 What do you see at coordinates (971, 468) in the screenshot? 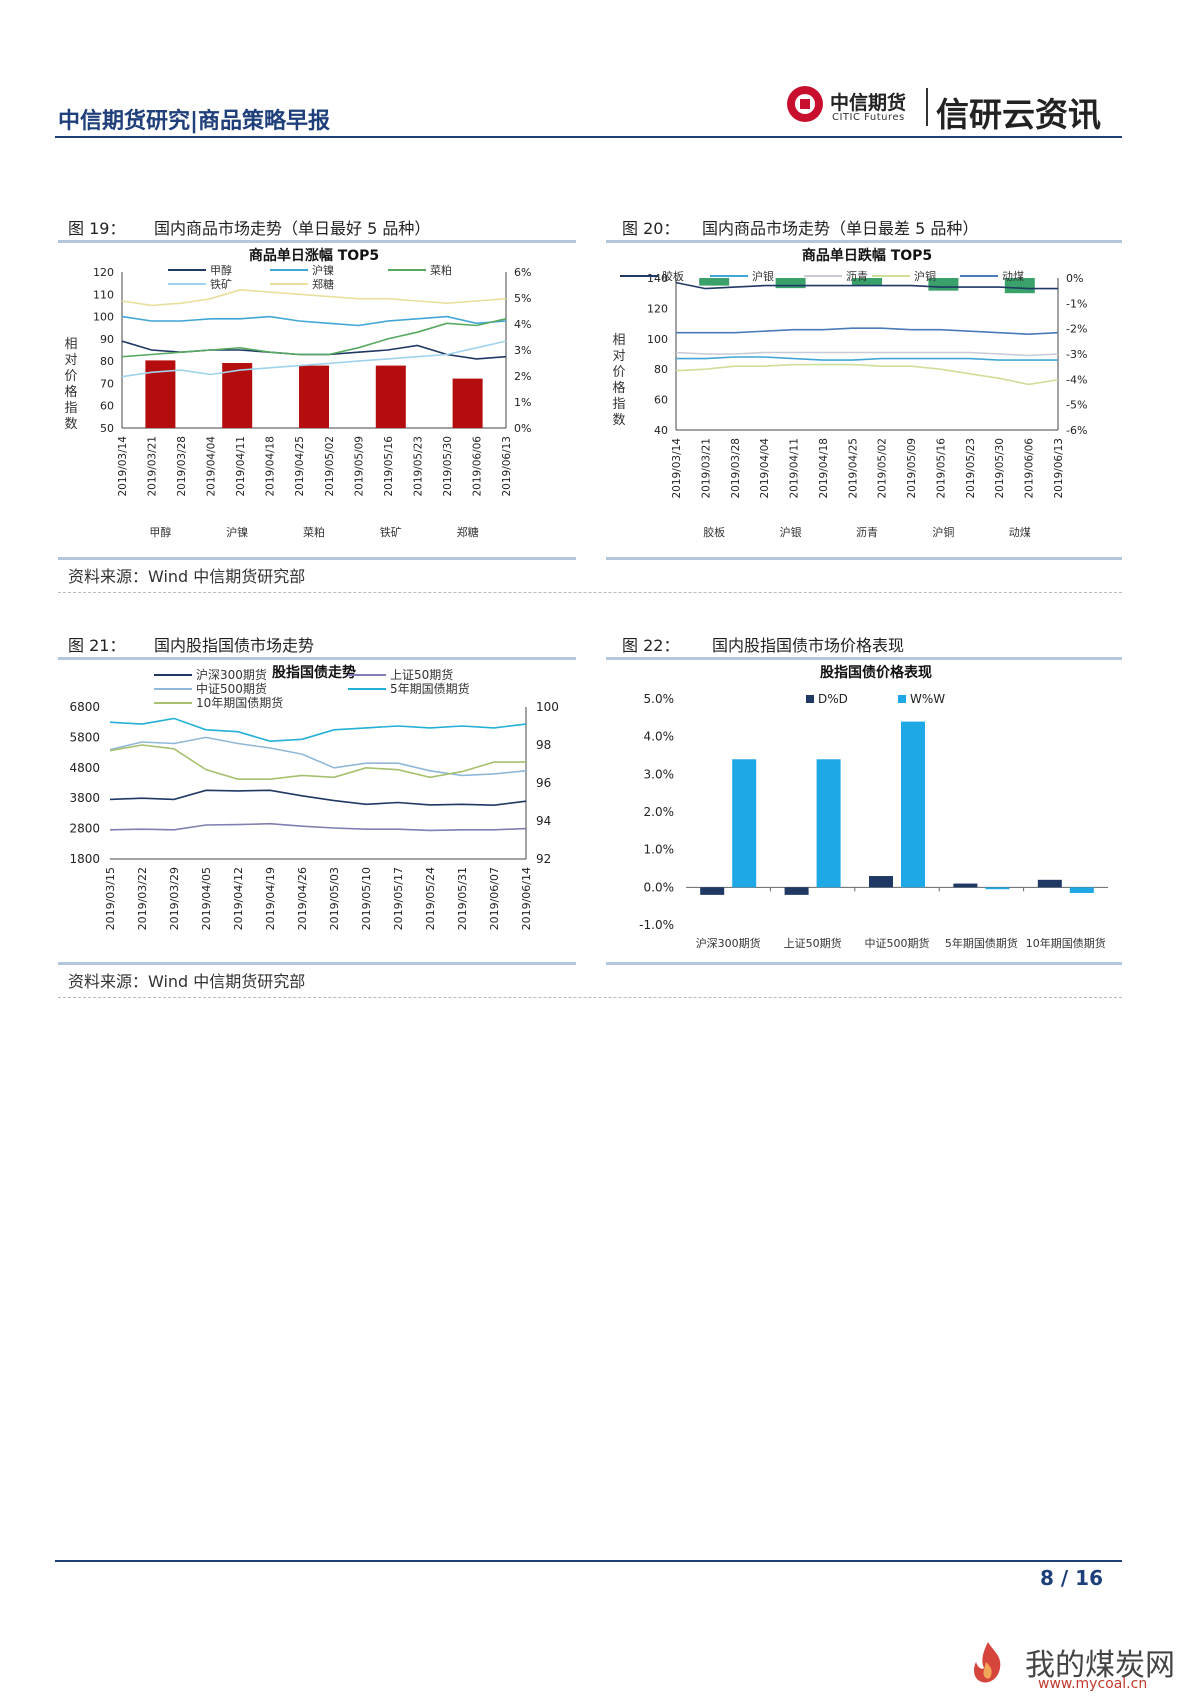
I see `x-tick-label: 2019/05/23` at bounding box center [971, 468].